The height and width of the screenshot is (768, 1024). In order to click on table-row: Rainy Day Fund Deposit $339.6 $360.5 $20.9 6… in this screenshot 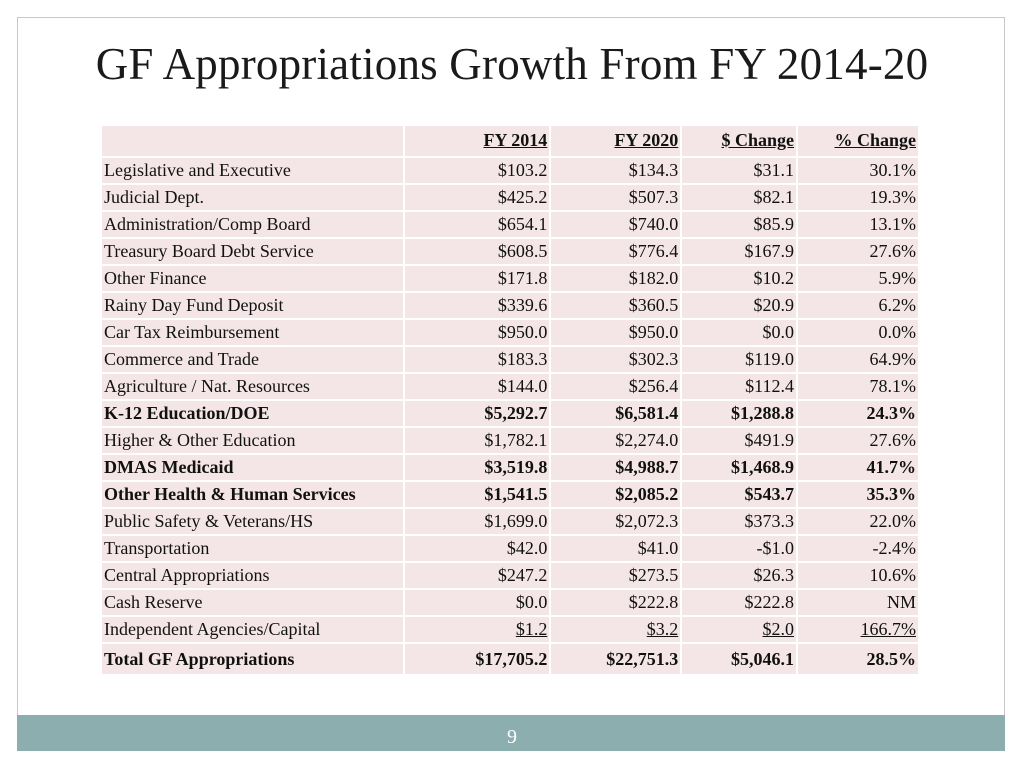, I will do `click(511, 306)`.